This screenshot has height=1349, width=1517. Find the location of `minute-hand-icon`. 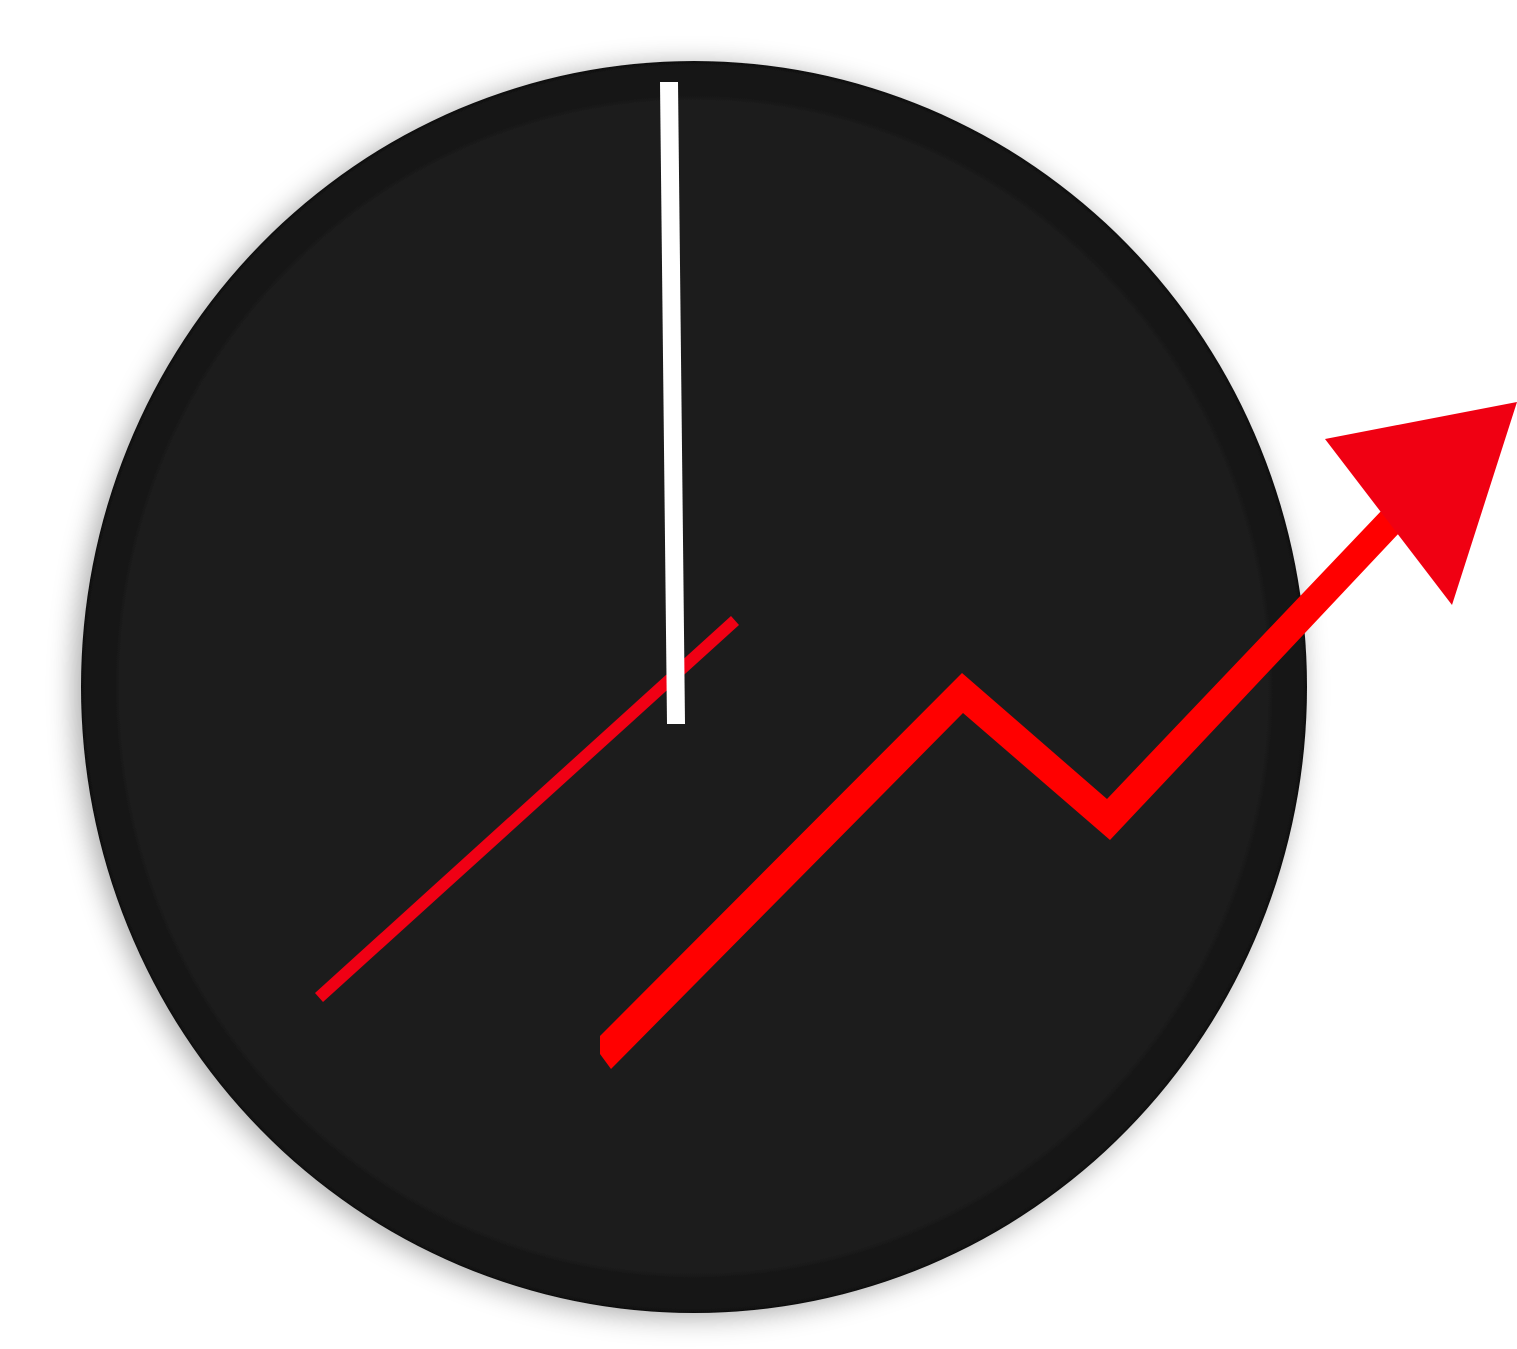

minute-hand-icon is located at coordinates (672, 403).